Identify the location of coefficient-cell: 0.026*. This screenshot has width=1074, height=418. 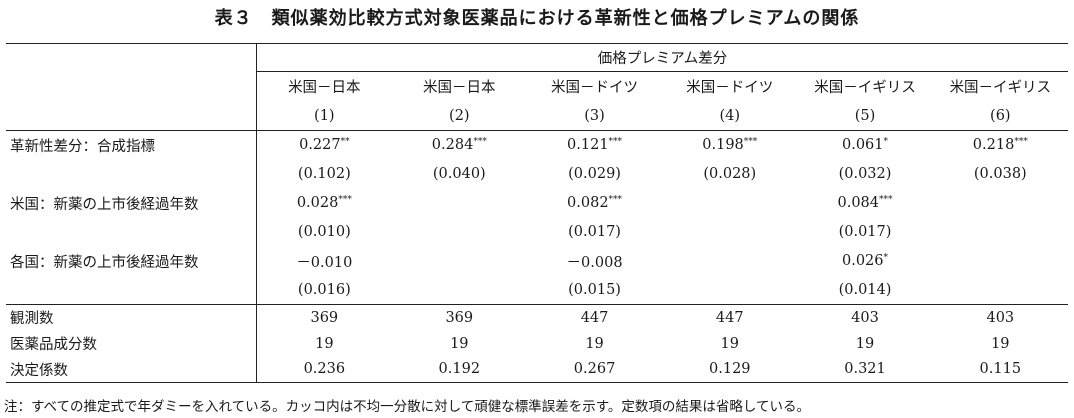
(864, 261).